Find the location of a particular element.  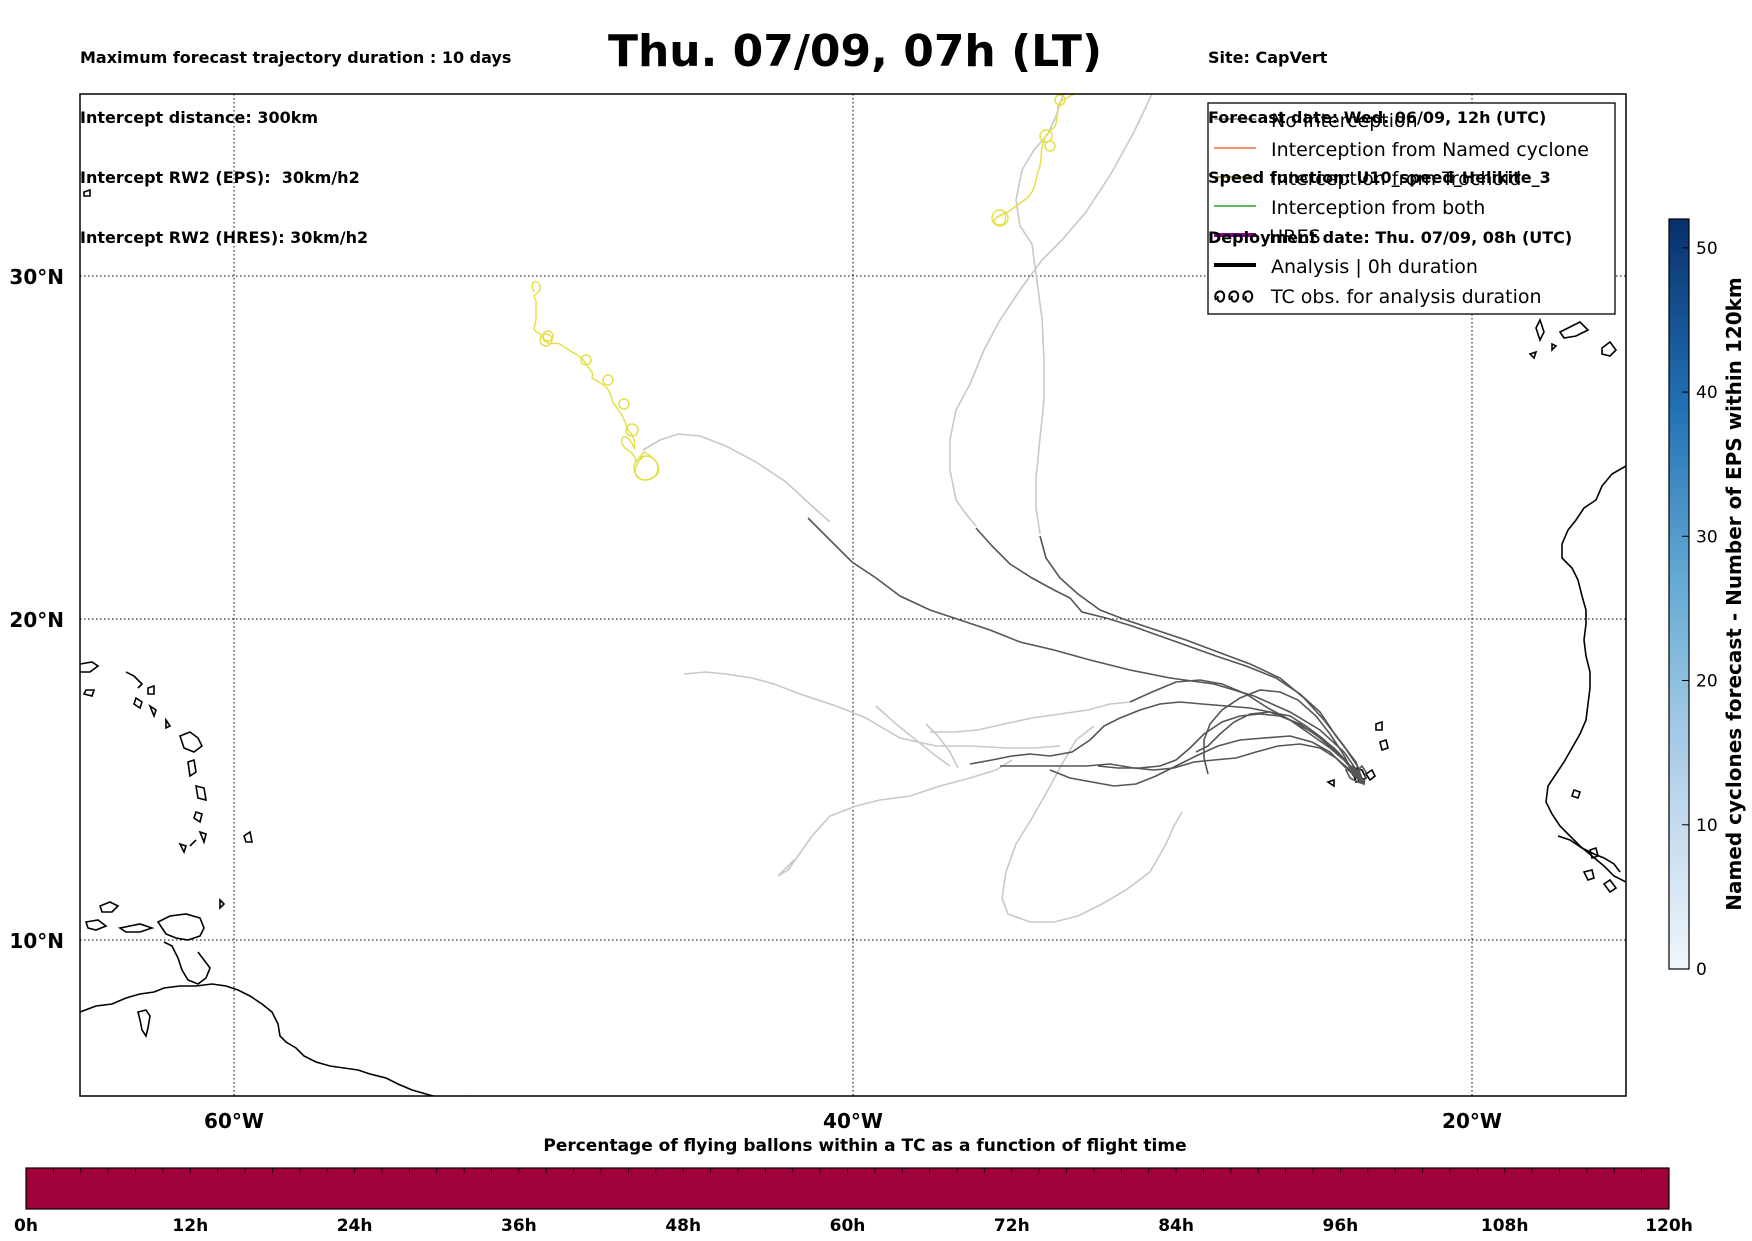

percentage-bar-tick-label: 60h is located at coordinates (848, 1226).